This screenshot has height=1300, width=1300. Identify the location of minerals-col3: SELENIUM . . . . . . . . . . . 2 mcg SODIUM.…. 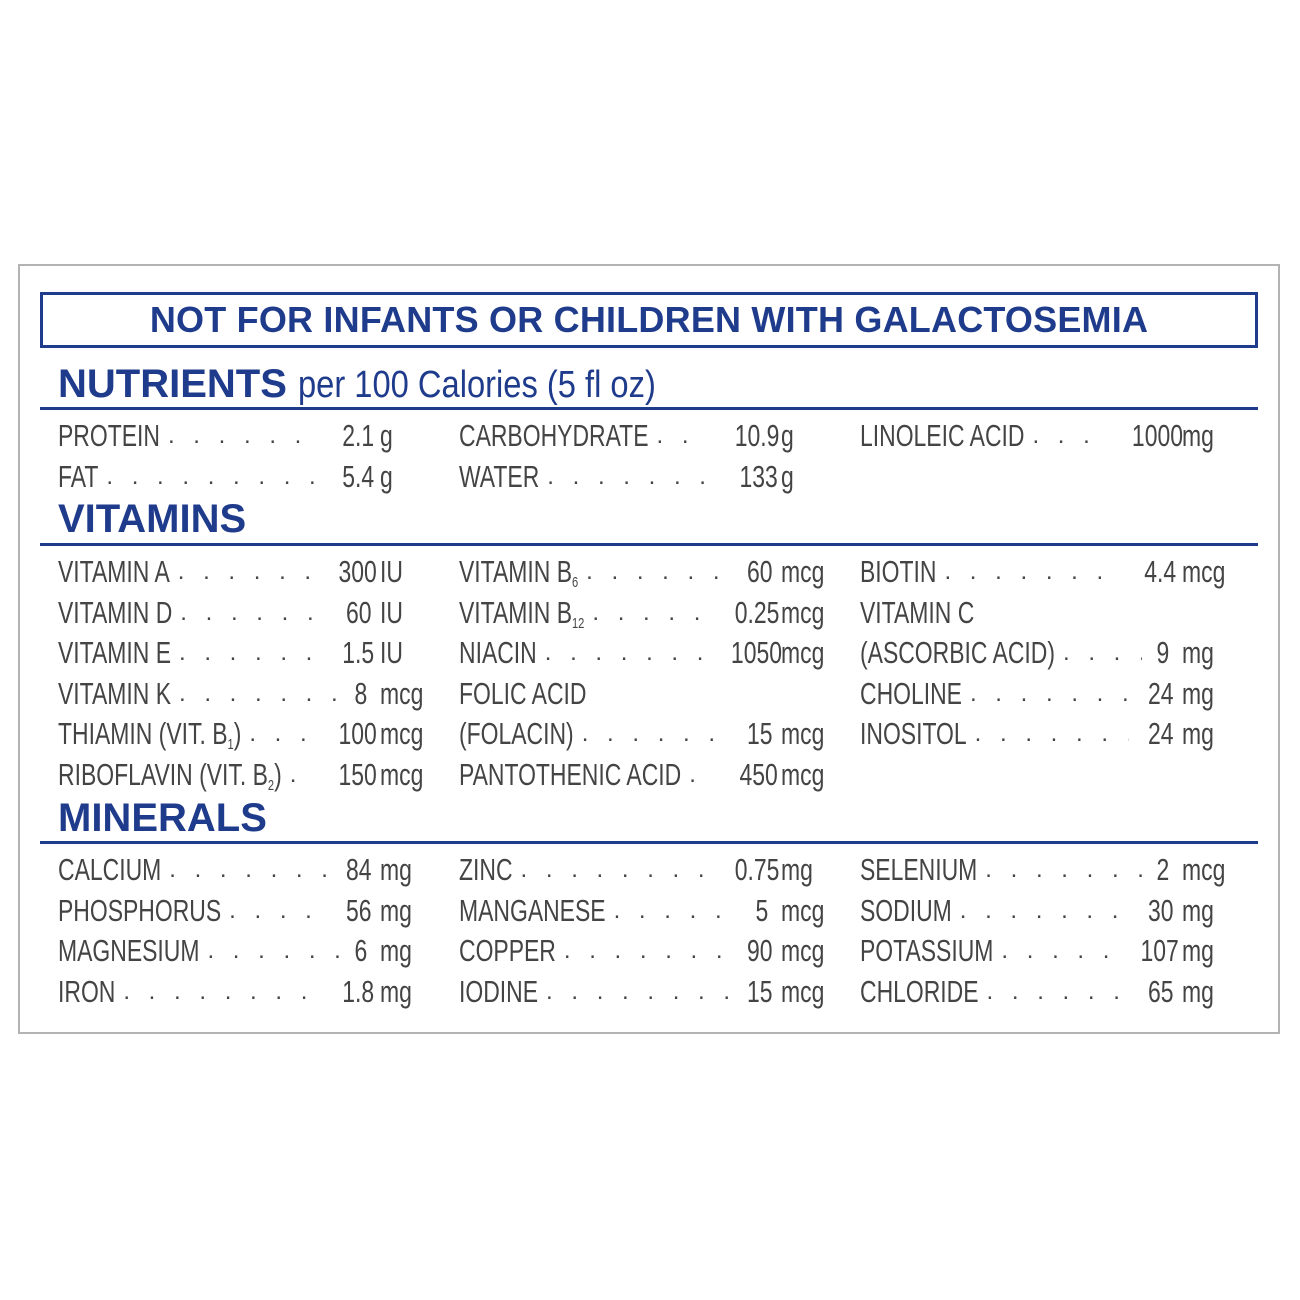
(1060, 931).